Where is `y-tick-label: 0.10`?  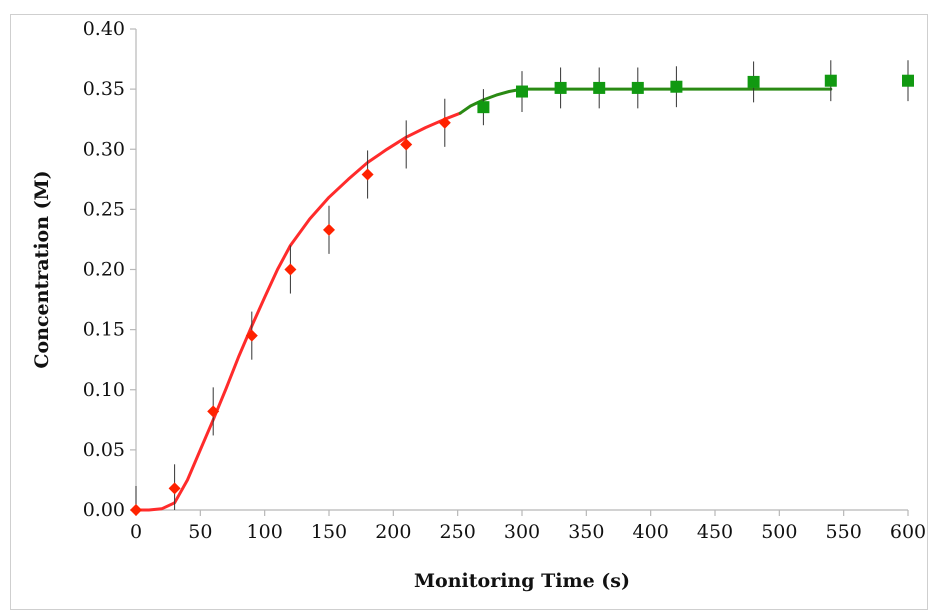 y-tick-label: 0.10 is located at coordinates (104, 390).